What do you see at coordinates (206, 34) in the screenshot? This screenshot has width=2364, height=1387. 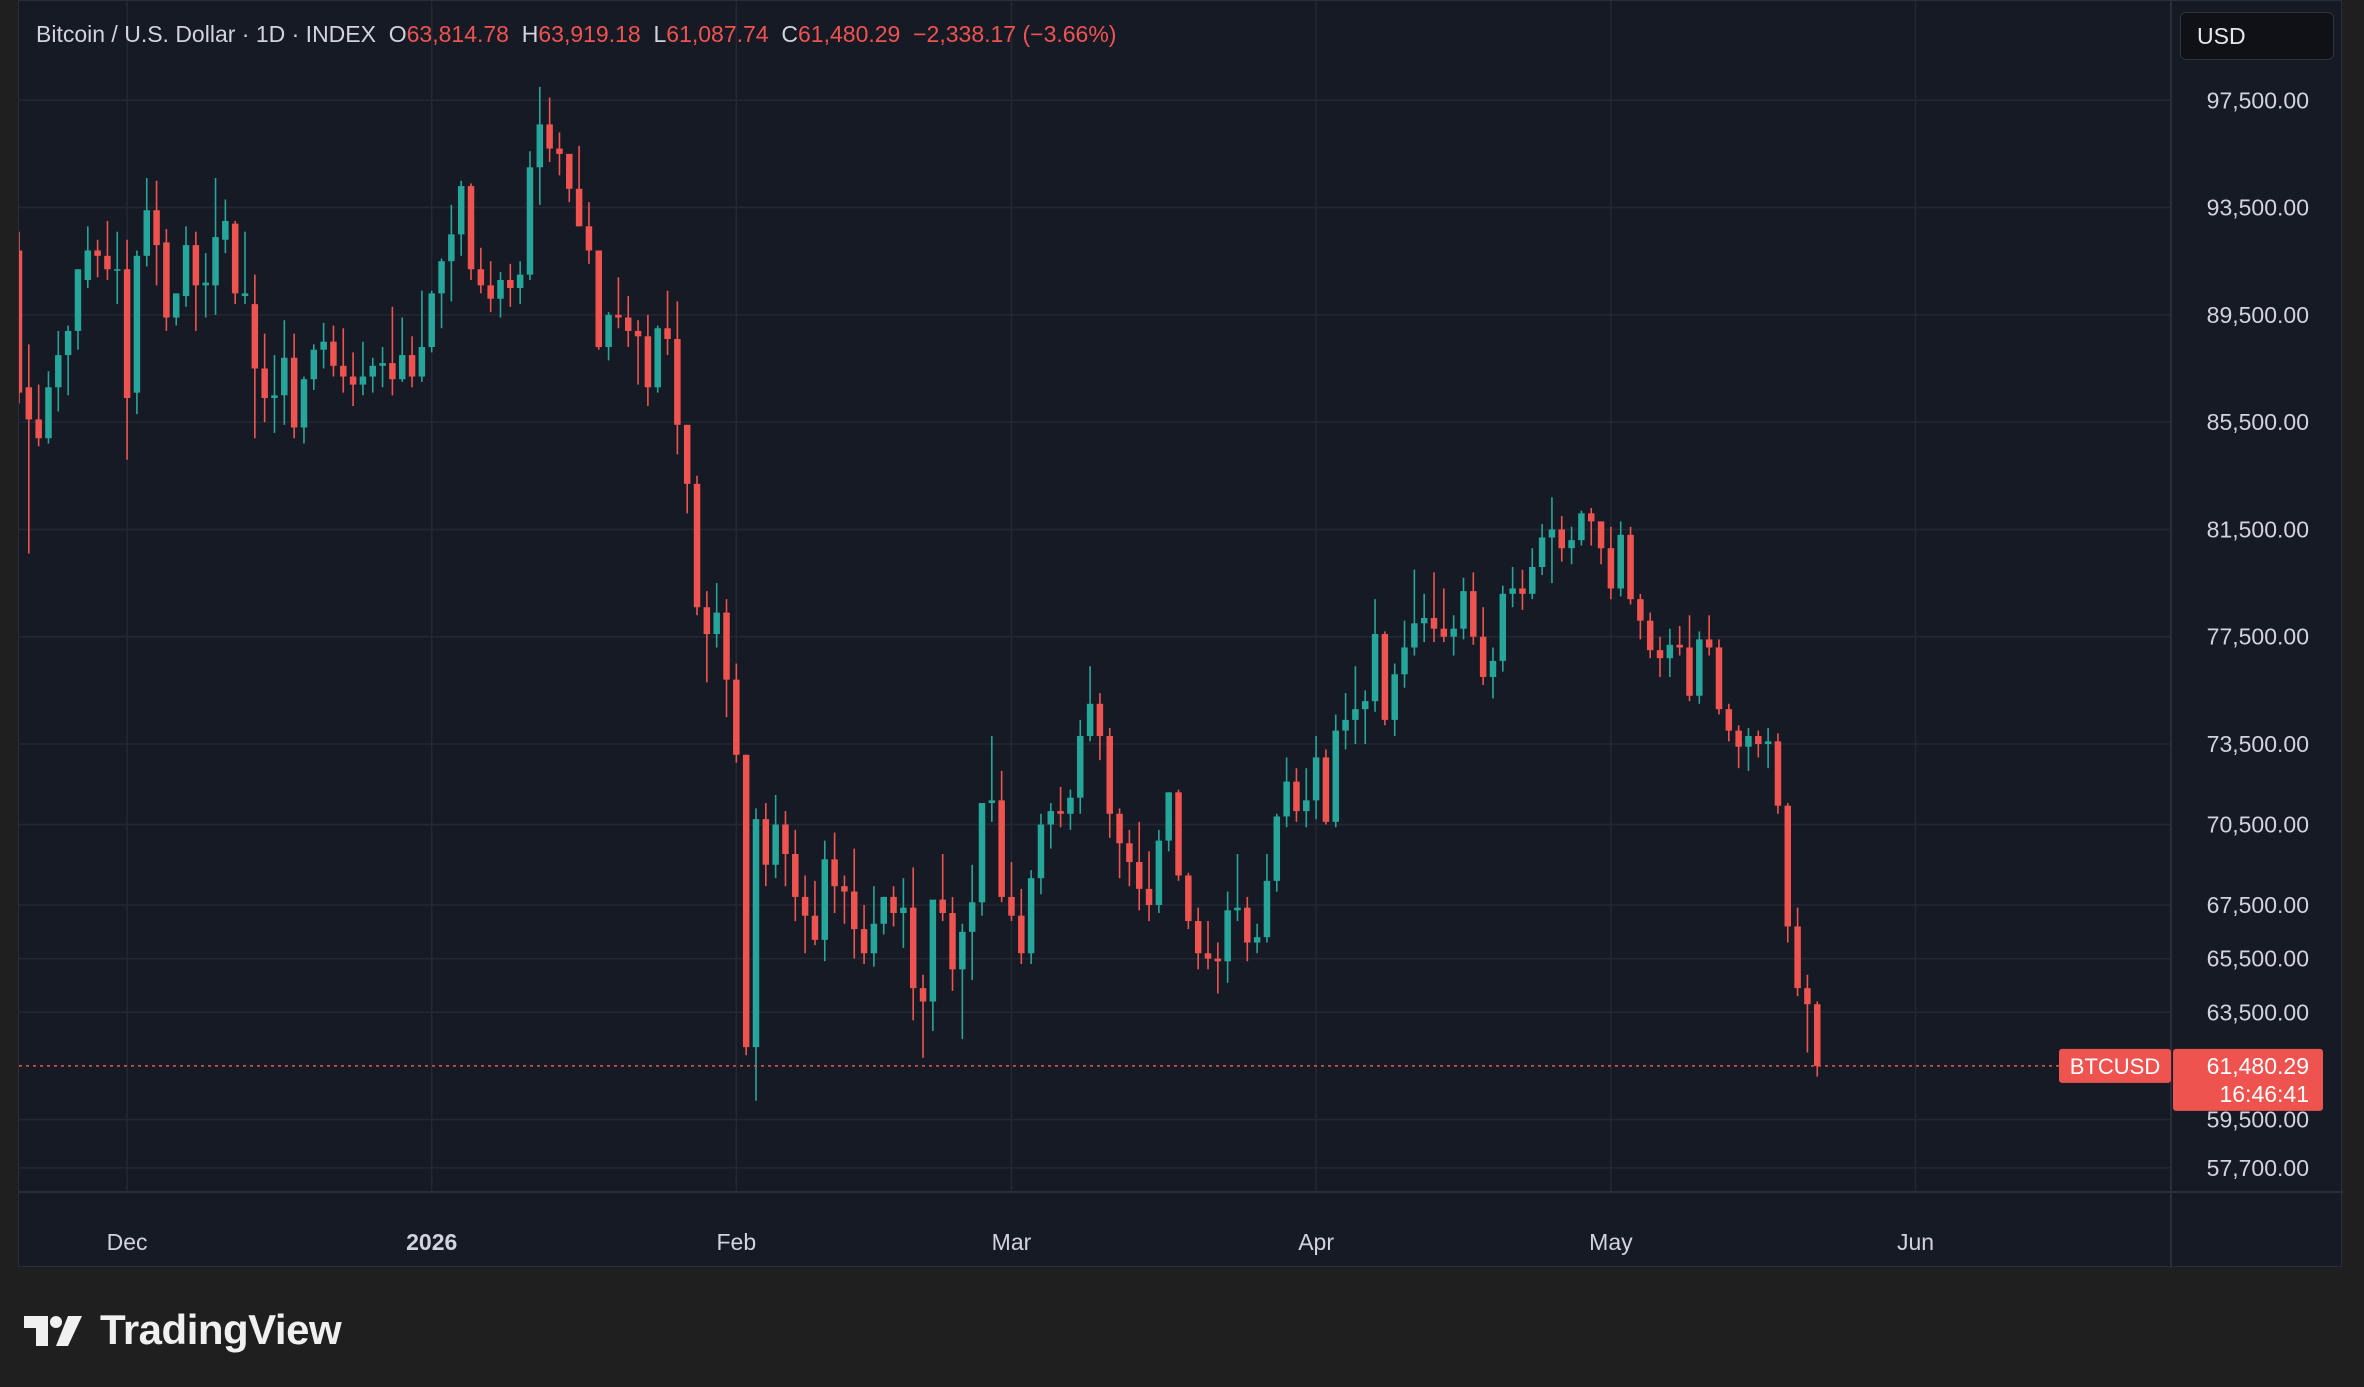 I see `symbol-title: Bitcoin / U.S. Dollar · 1D · INDEX` at bounding box center [206, 34].